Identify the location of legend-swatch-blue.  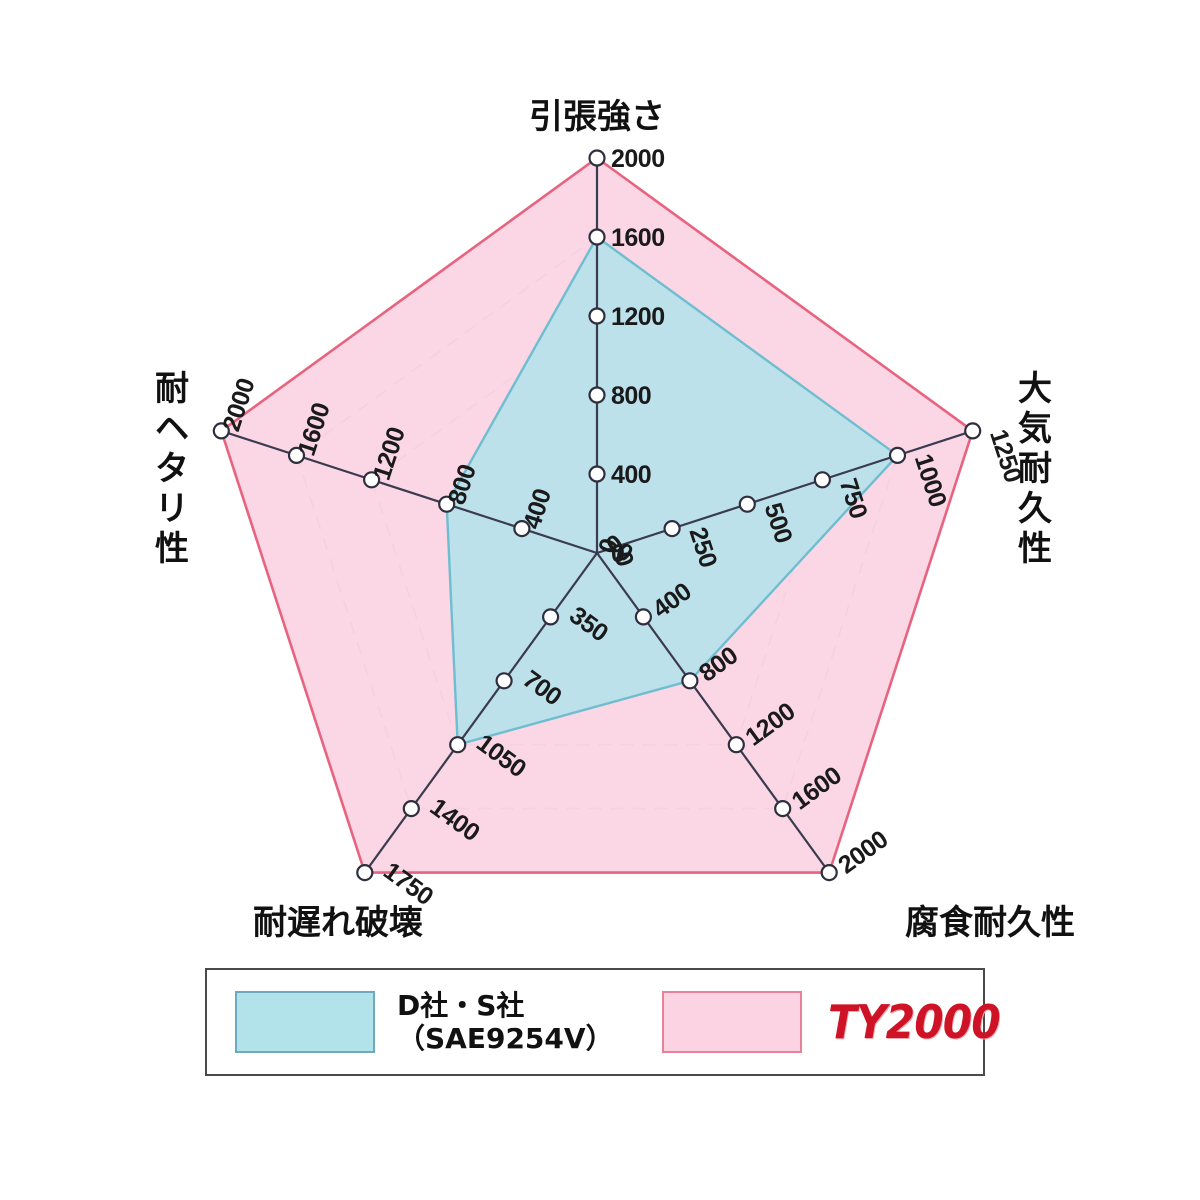
(305, 1022).